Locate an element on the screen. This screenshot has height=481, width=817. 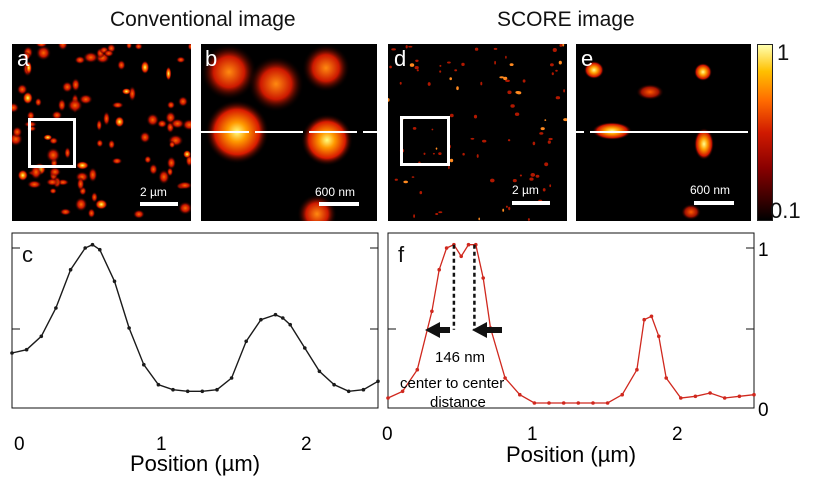
panel-d-dots is located at coordinates (477, 132).